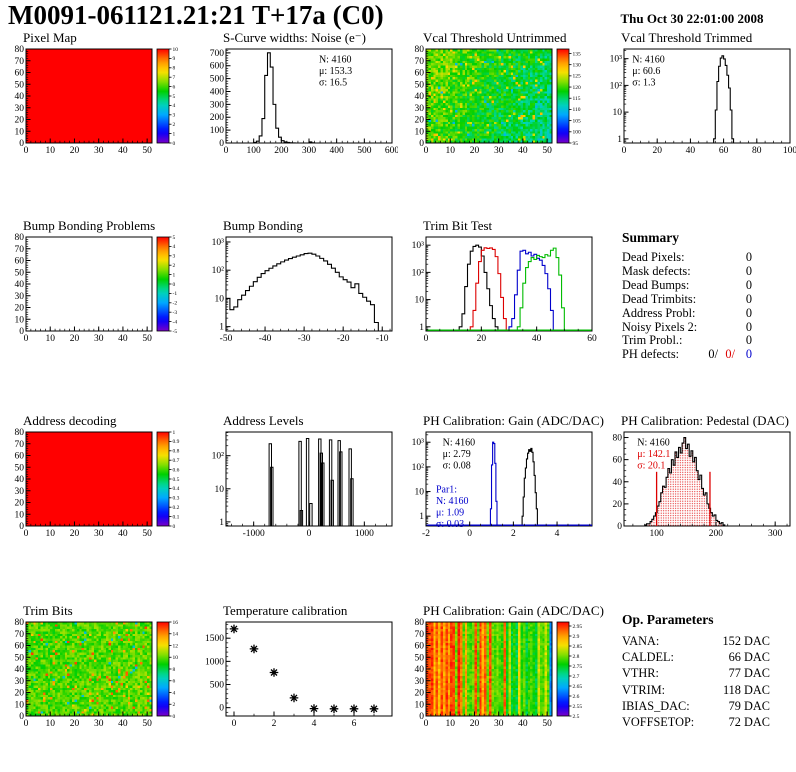 This screenshot has width=796, height=772. I want to click on svg-text: 6, so click(174, 87).